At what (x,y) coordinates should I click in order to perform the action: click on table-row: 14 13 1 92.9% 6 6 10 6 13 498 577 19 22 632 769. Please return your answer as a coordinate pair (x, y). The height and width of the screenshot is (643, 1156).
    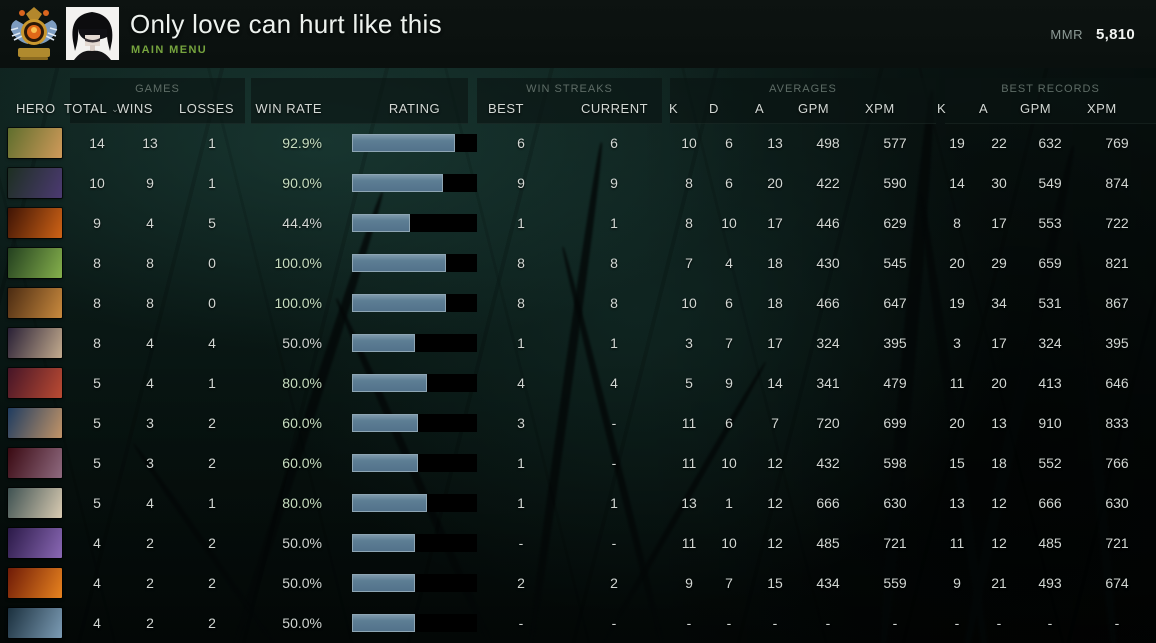
    Looking at the image, I should click on (578, 143).